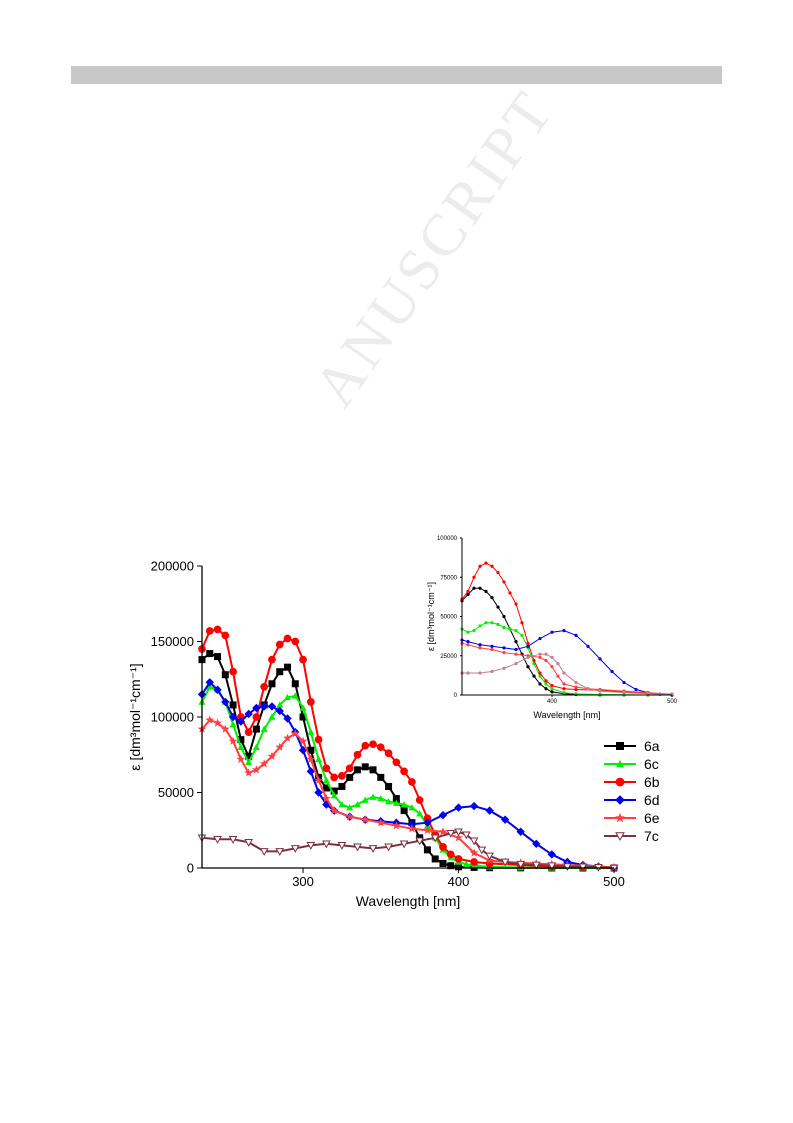  Describe the element at coordinates (620, 782) in the screenshot. I see `legend-marker-6b` at that location.